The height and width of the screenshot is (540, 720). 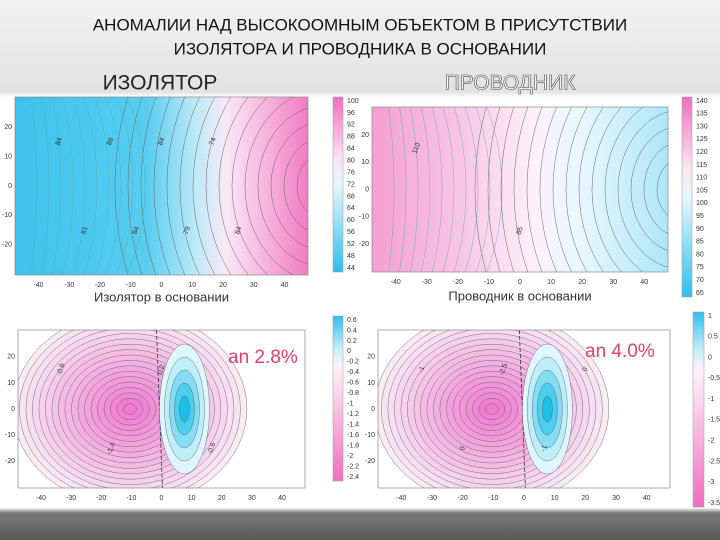 What do you see at coordinates (360, 48) in the screenshot?
I see `title-line: ИЗОЛЯТОРА И ПРОВОДНИКА В ОСНОВАНИИ` at bounding box center [360, 48].